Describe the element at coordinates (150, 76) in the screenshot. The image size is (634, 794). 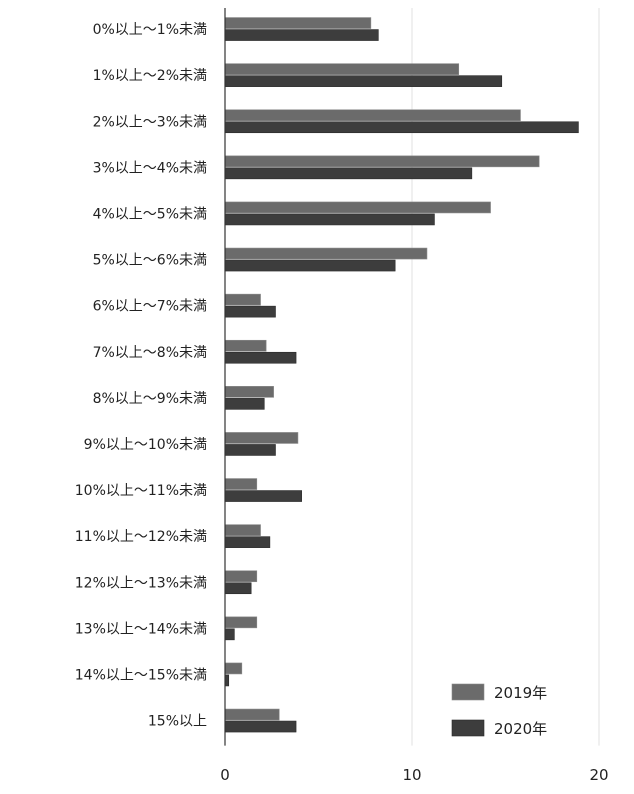
I see `category-label-1: 1%以上～2%未満` at that location.